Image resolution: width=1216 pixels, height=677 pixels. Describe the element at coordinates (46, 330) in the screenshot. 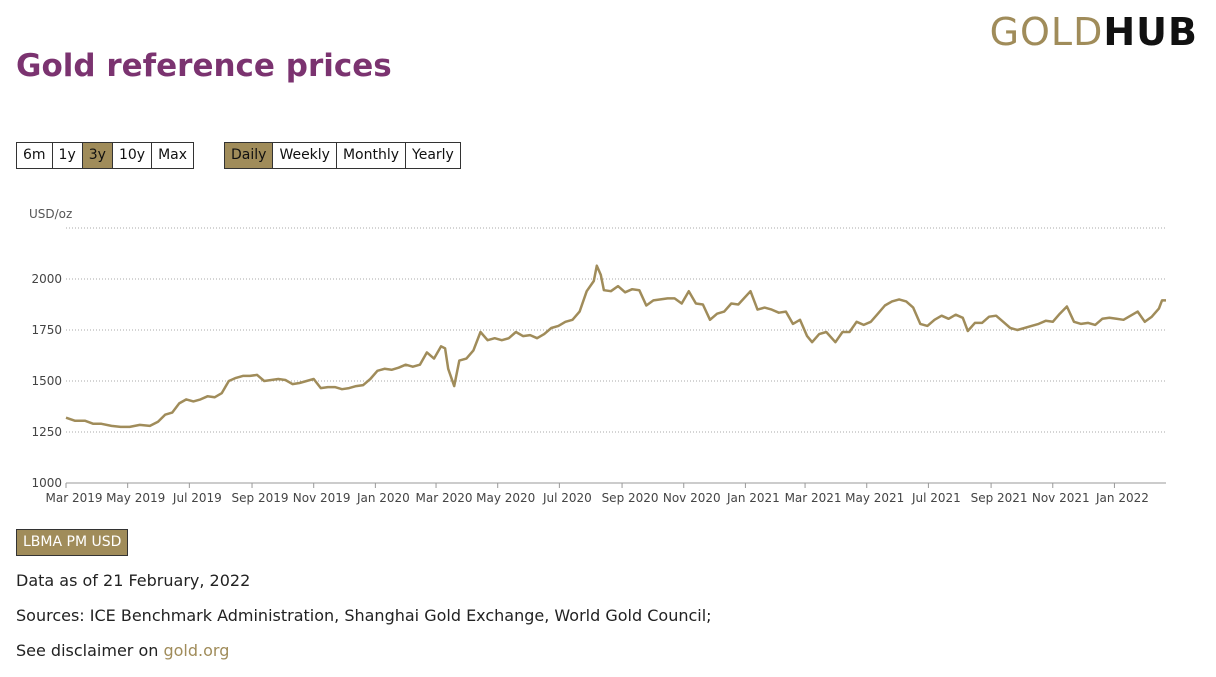

I see `y-tick-label: 1750` at that location.